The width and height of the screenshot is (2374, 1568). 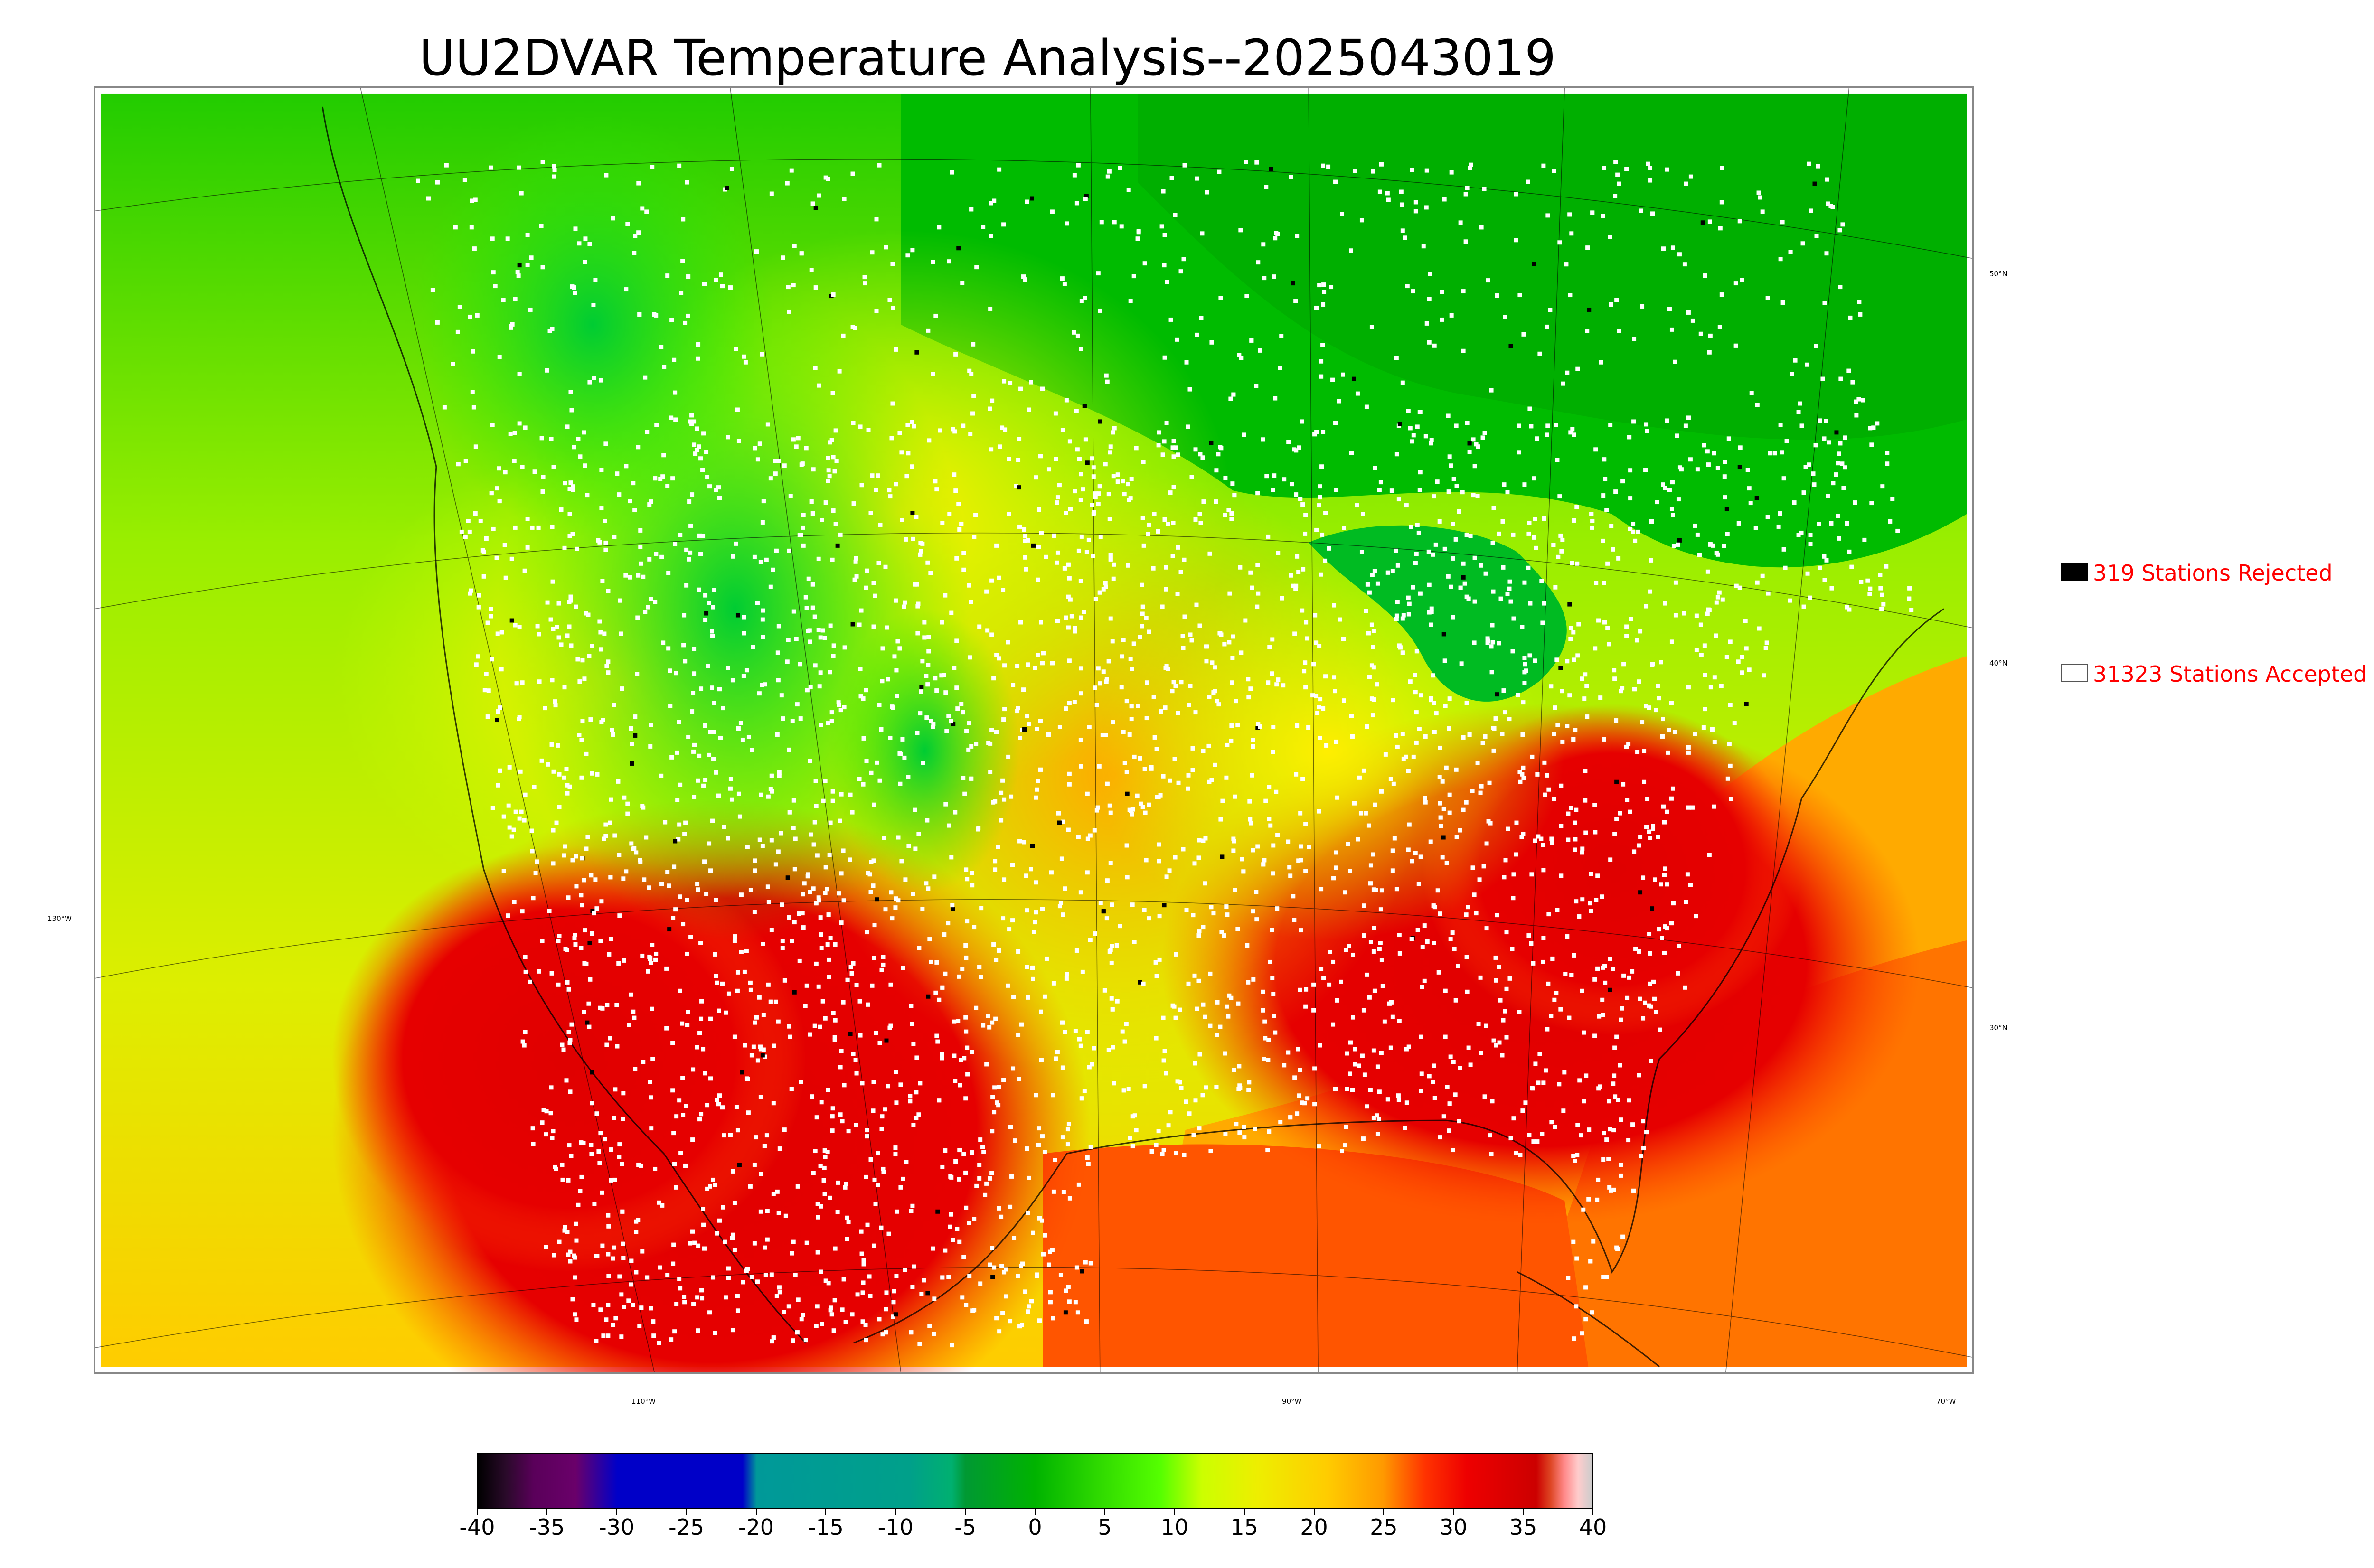 What do you see at coordinates (1998, 274) in the screenshot?
I see `lat-label-50n: 50°N` at bounding box center [1998, 274].